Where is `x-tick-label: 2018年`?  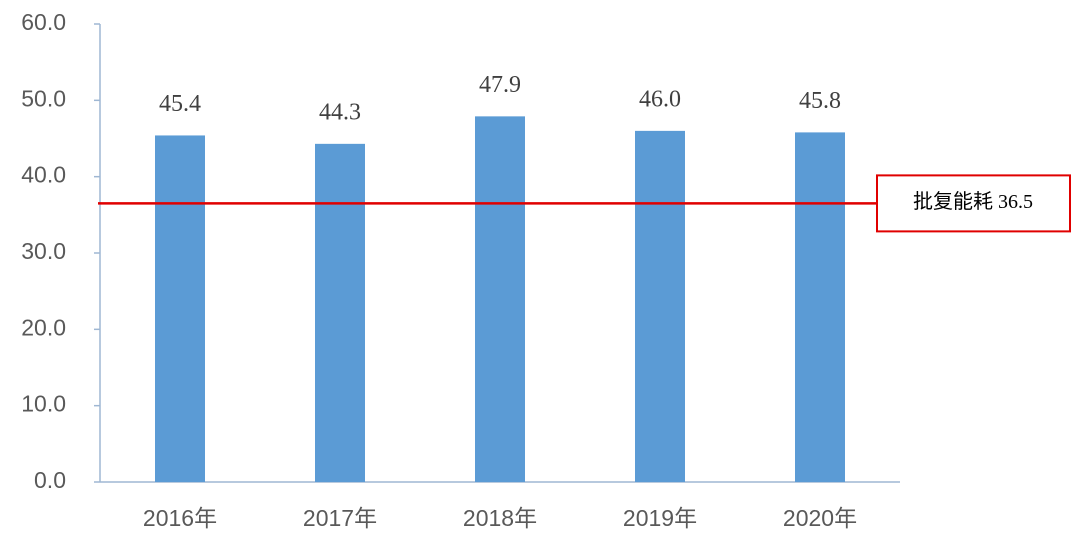
x-tick-label: 2018年 is located at coordinates (500, 518).